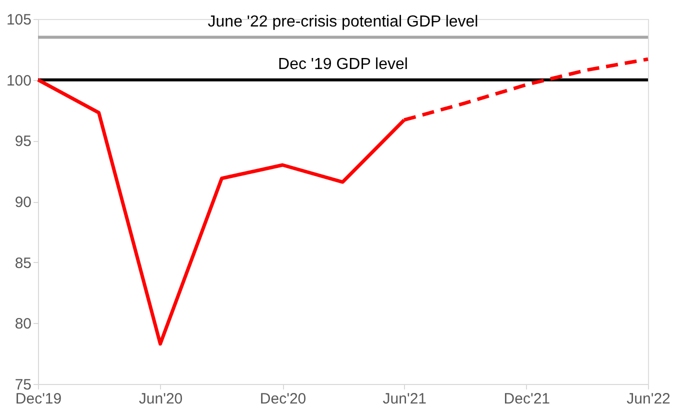 This screenshot has height=420, width=700. What do you see at coordinates (23, 263) in the screenshot?
I see `y-tick-label: 85` at bounding box center [23, 263].